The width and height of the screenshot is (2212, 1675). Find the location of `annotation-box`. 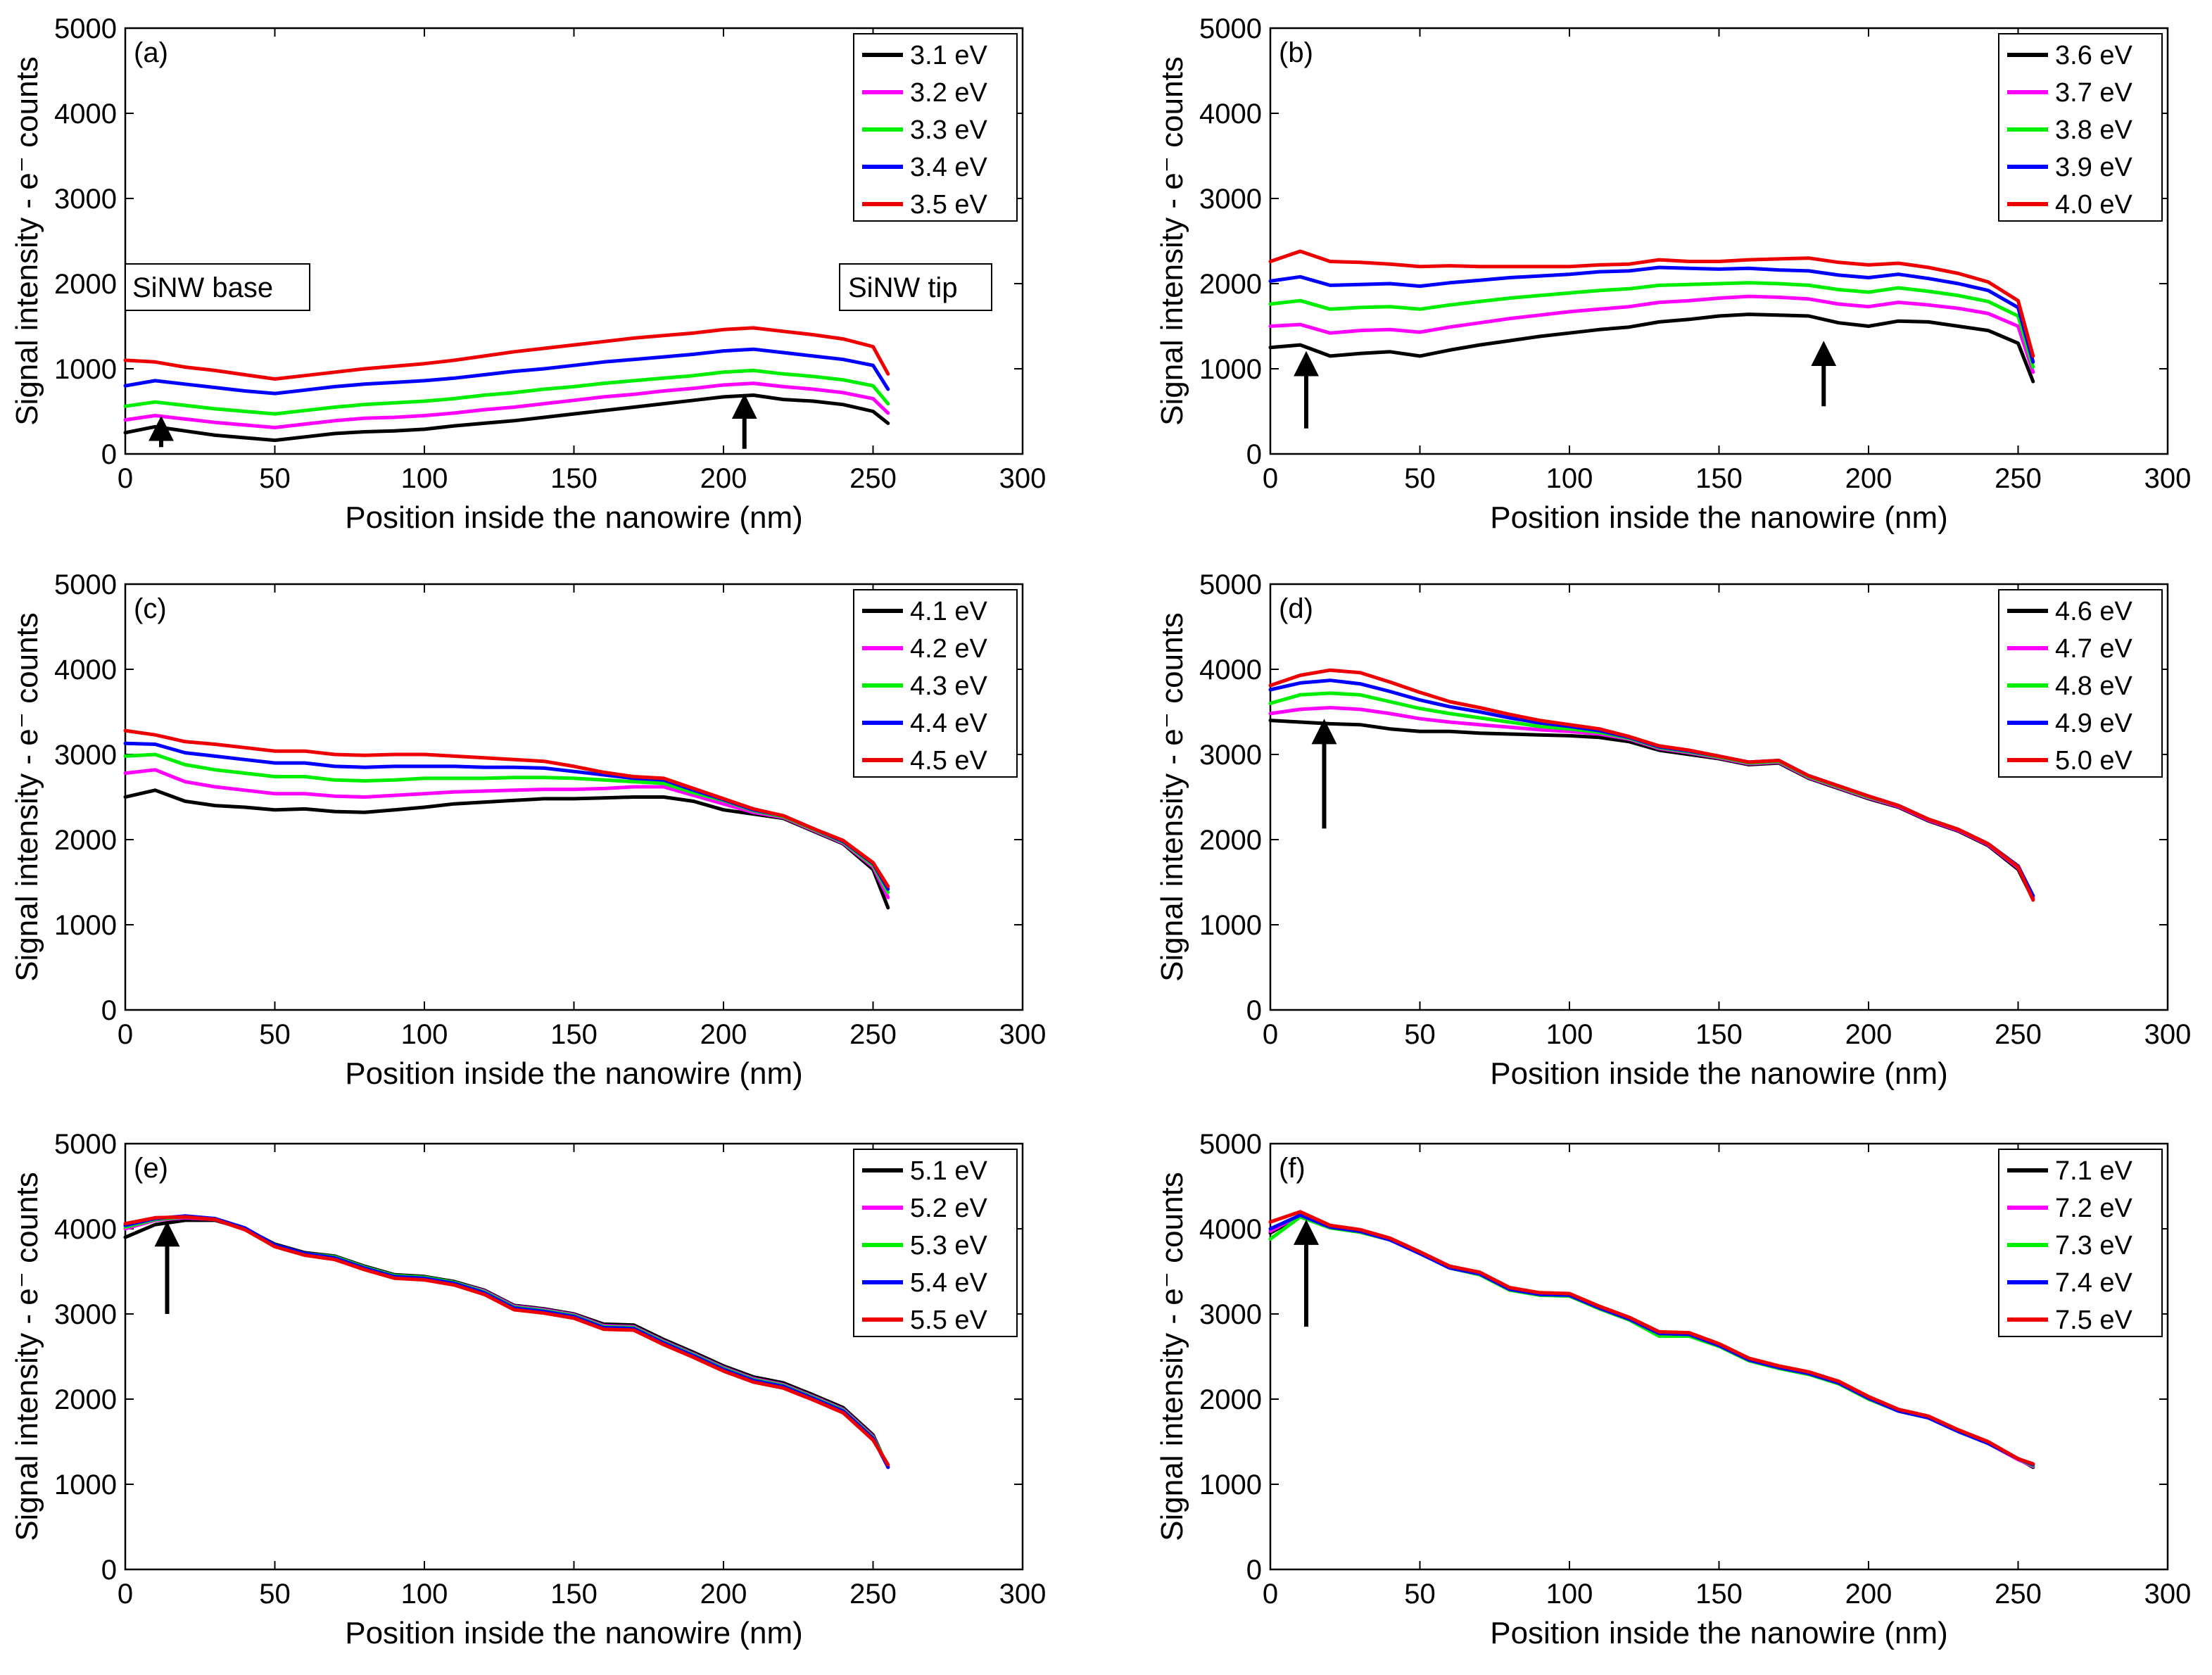

annotation-box is located at coordinates (217, 287).